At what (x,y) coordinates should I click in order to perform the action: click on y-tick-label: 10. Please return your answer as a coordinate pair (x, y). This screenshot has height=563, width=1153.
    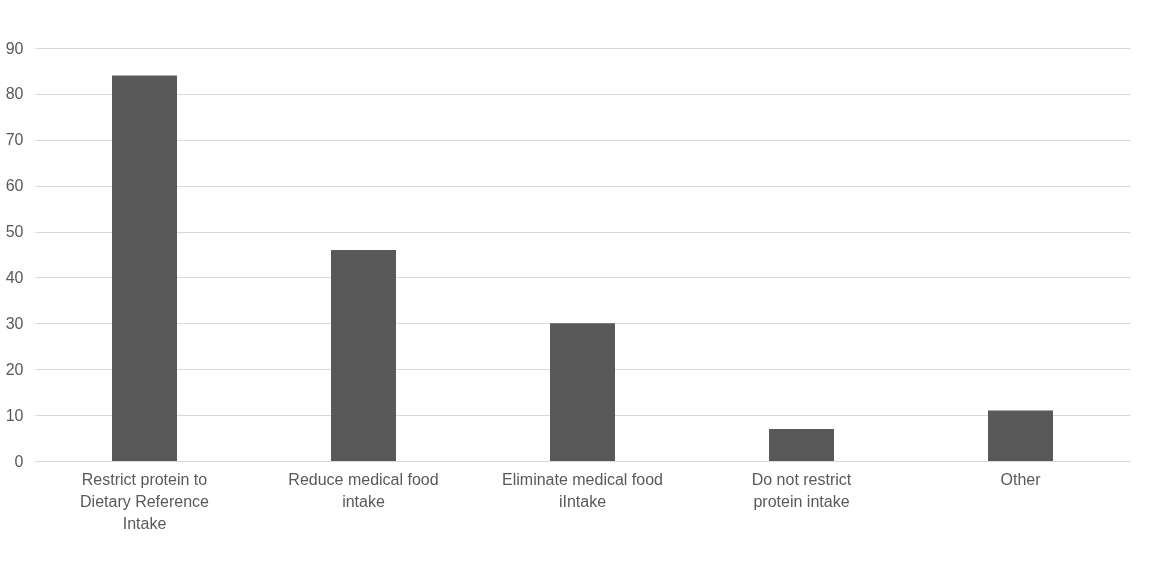
    Looking at the image, I should click on (14, 415).